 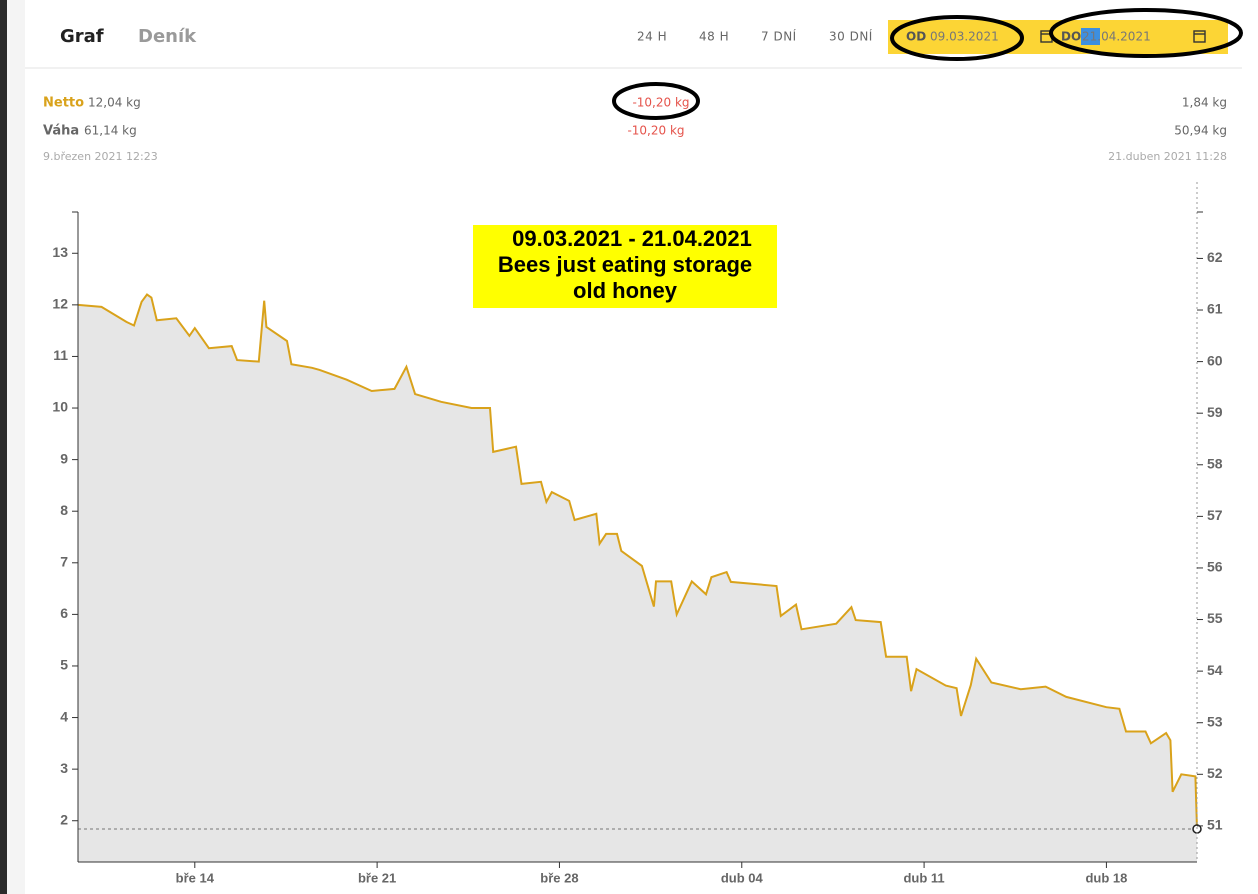 What do you see at coordinates (16, 447) in the screenshot?
I see `window-gutter` at bounding box center [16, 447].